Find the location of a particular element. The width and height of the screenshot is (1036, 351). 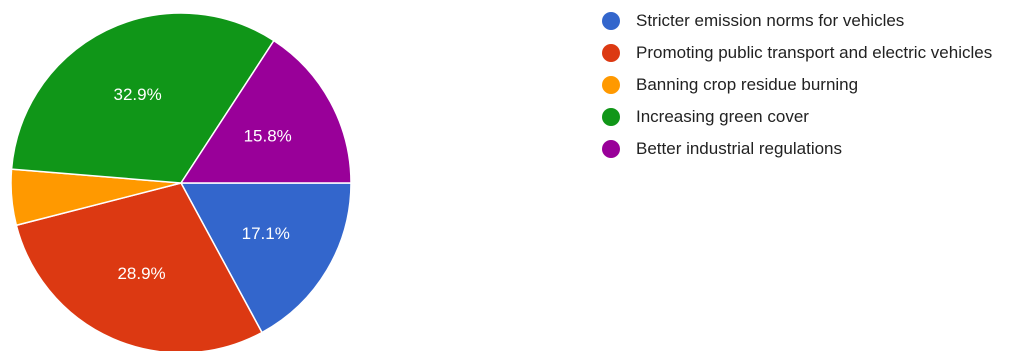

legend-label: Stricter emission norms for vehicles is located at coordinates (770, 20).